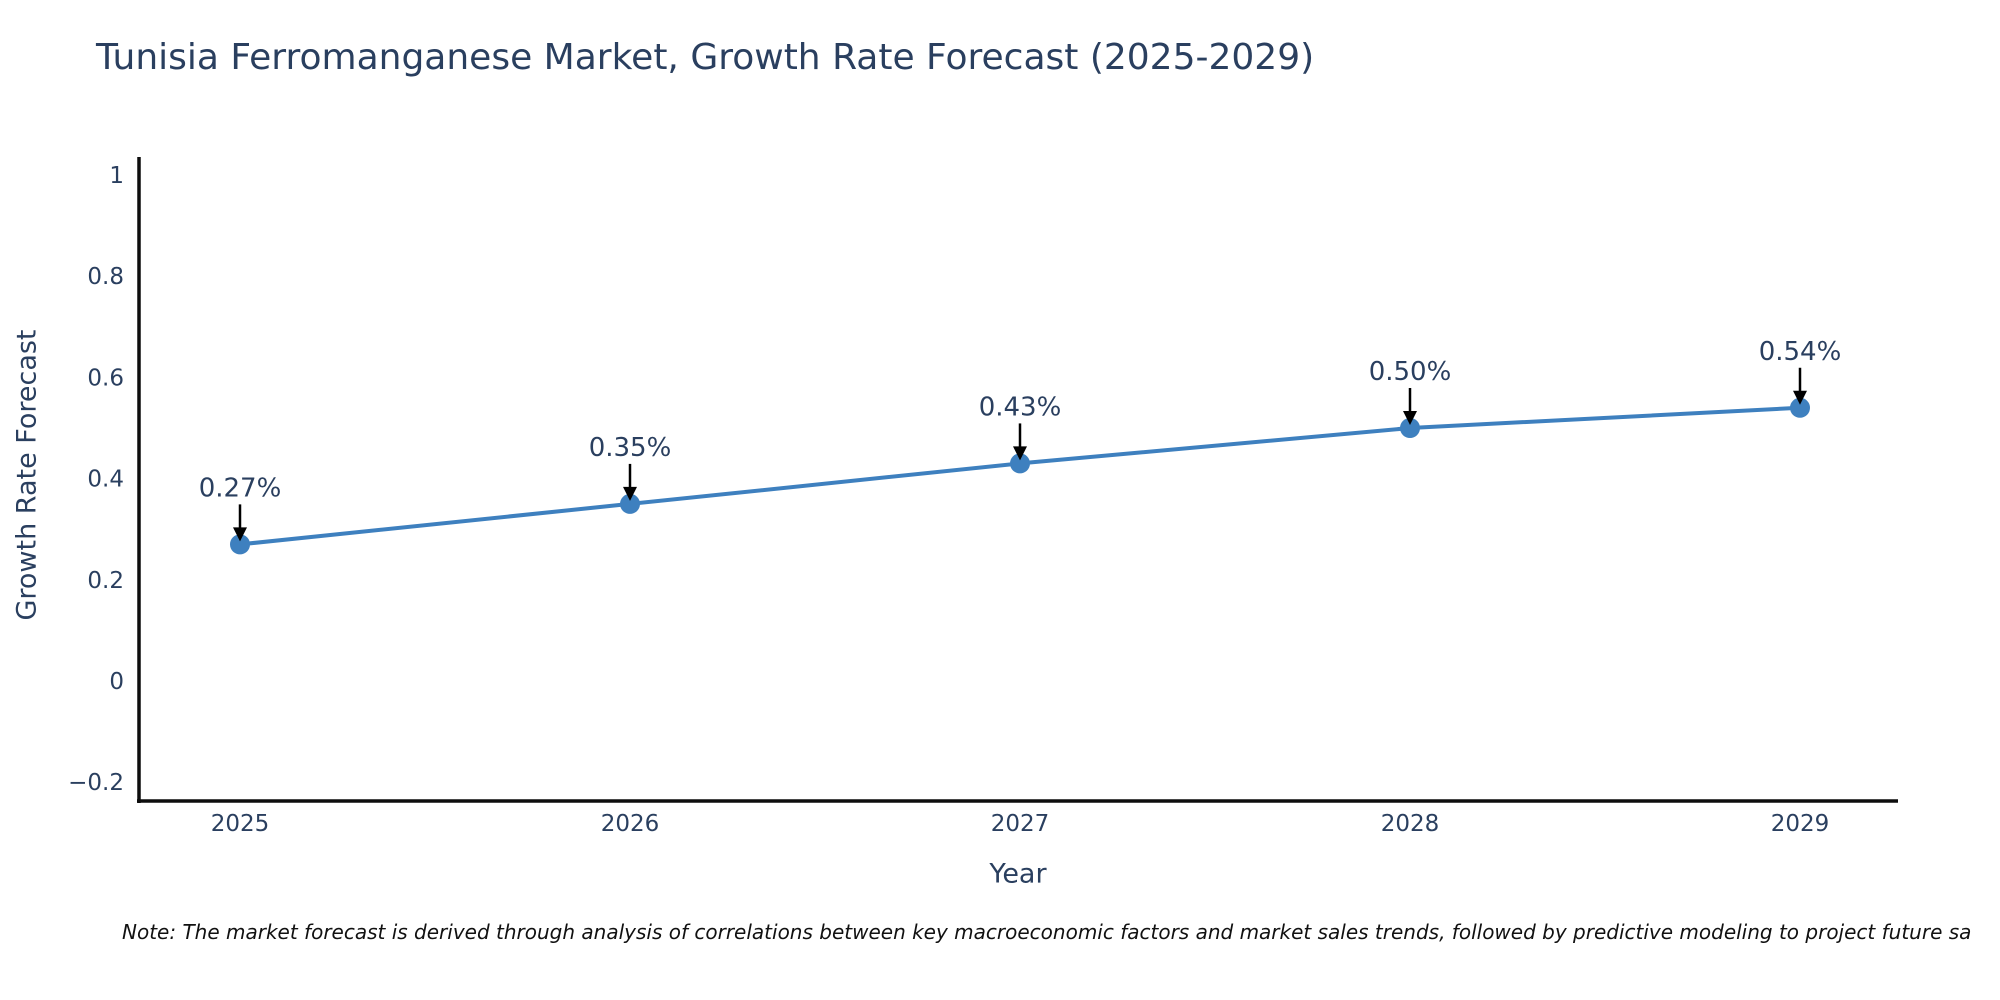  I want to click on y-tick-label: 1, so click(116, 176).